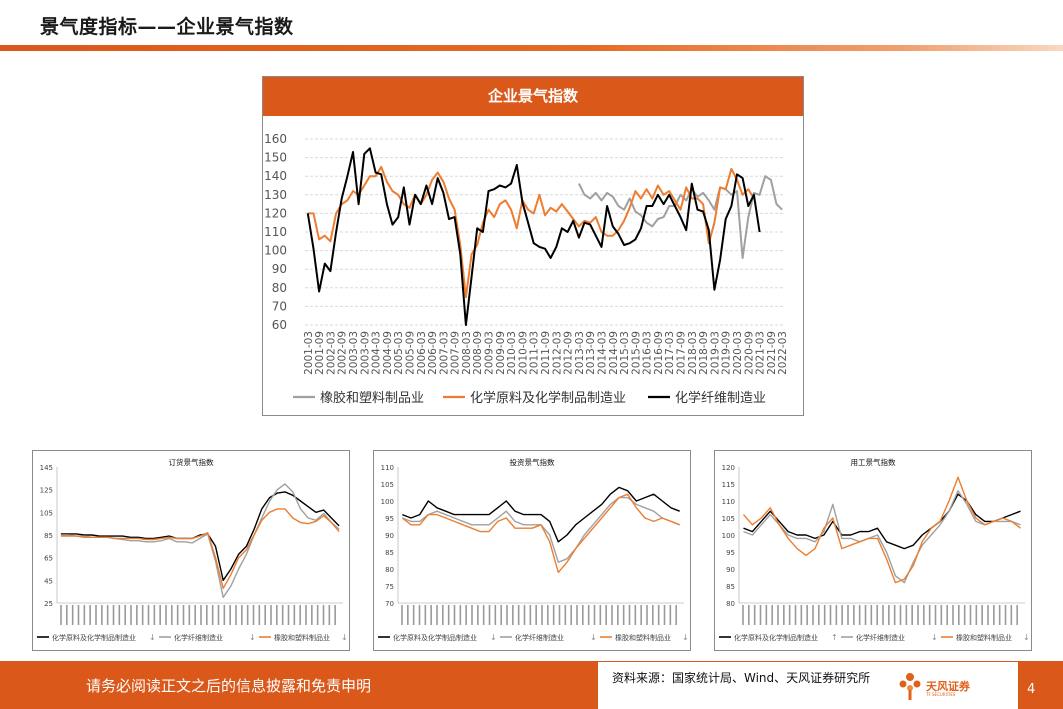 This screenshot has height=709, width=1063. What do you see at coordinates (377, 353) in the screenshot?
I see `main-x-tick-label: 2004-03` at bounding box center [377, 353].